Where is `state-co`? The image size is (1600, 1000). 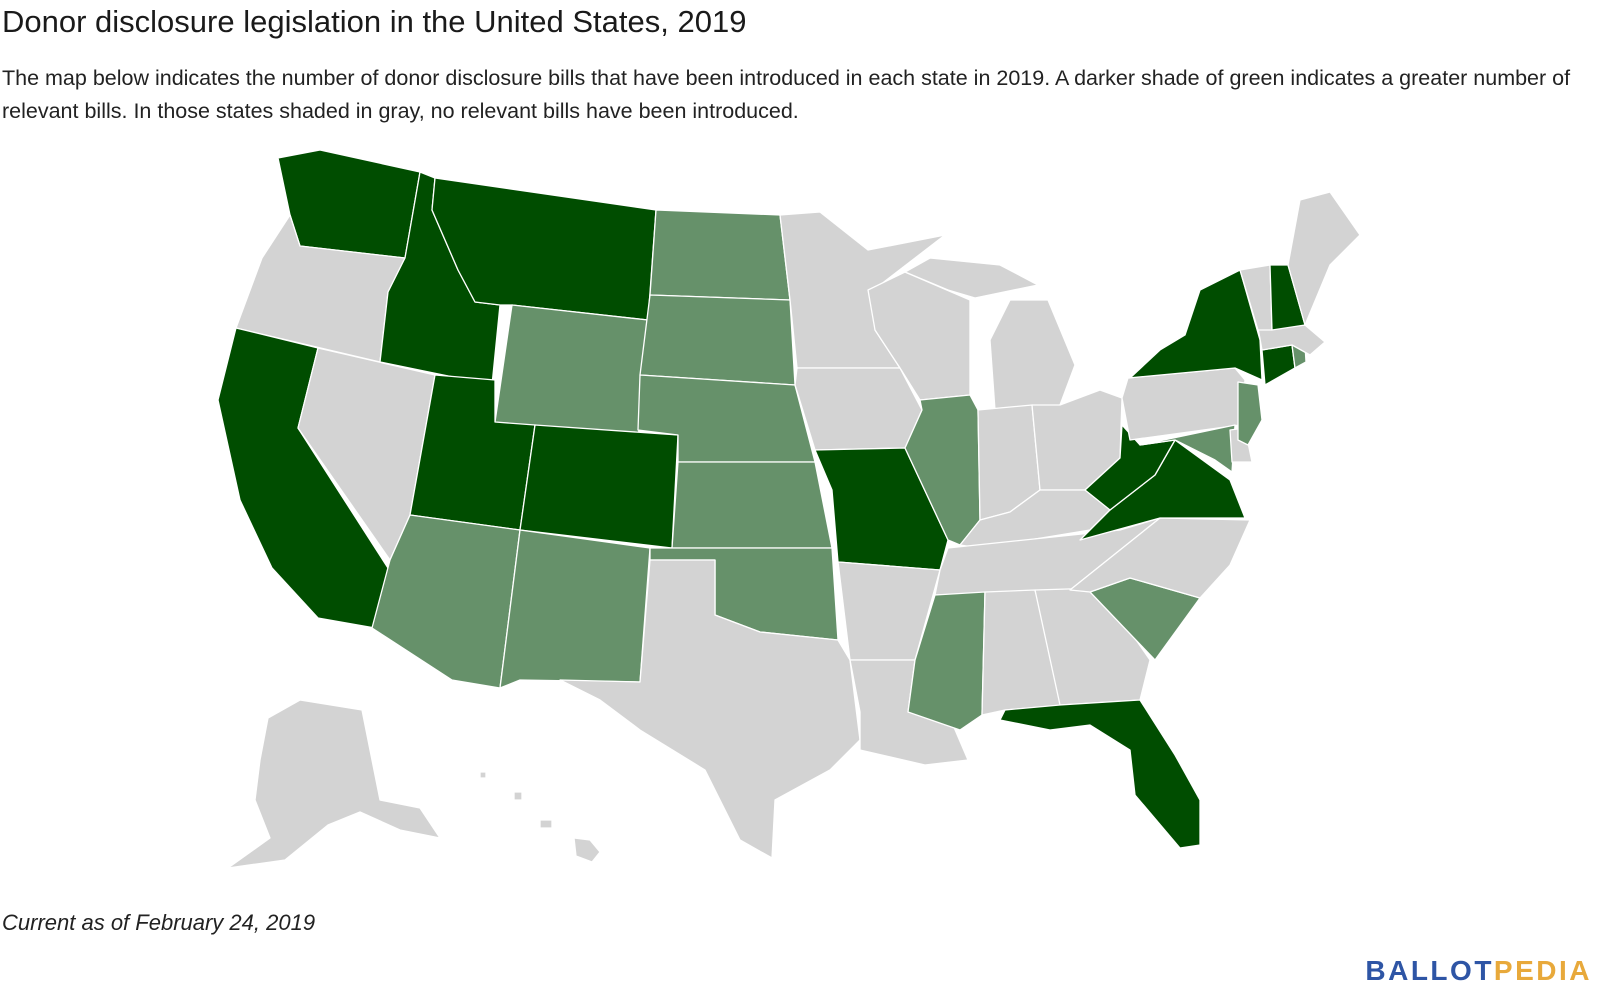
state-co is located at coordinates (599, 486).